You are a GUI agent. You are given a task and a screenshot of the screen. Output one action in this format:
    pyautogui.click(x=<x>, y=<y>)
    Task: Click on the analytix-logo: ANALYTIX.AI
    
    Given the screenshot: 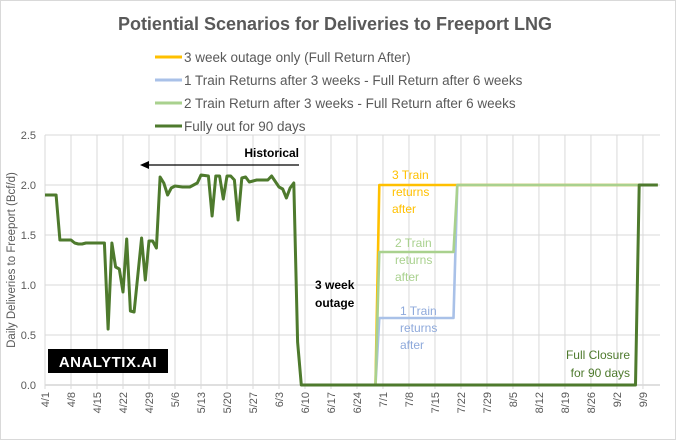 What is the action you would take?
    pyautogui.click(x=108, y=361)
    